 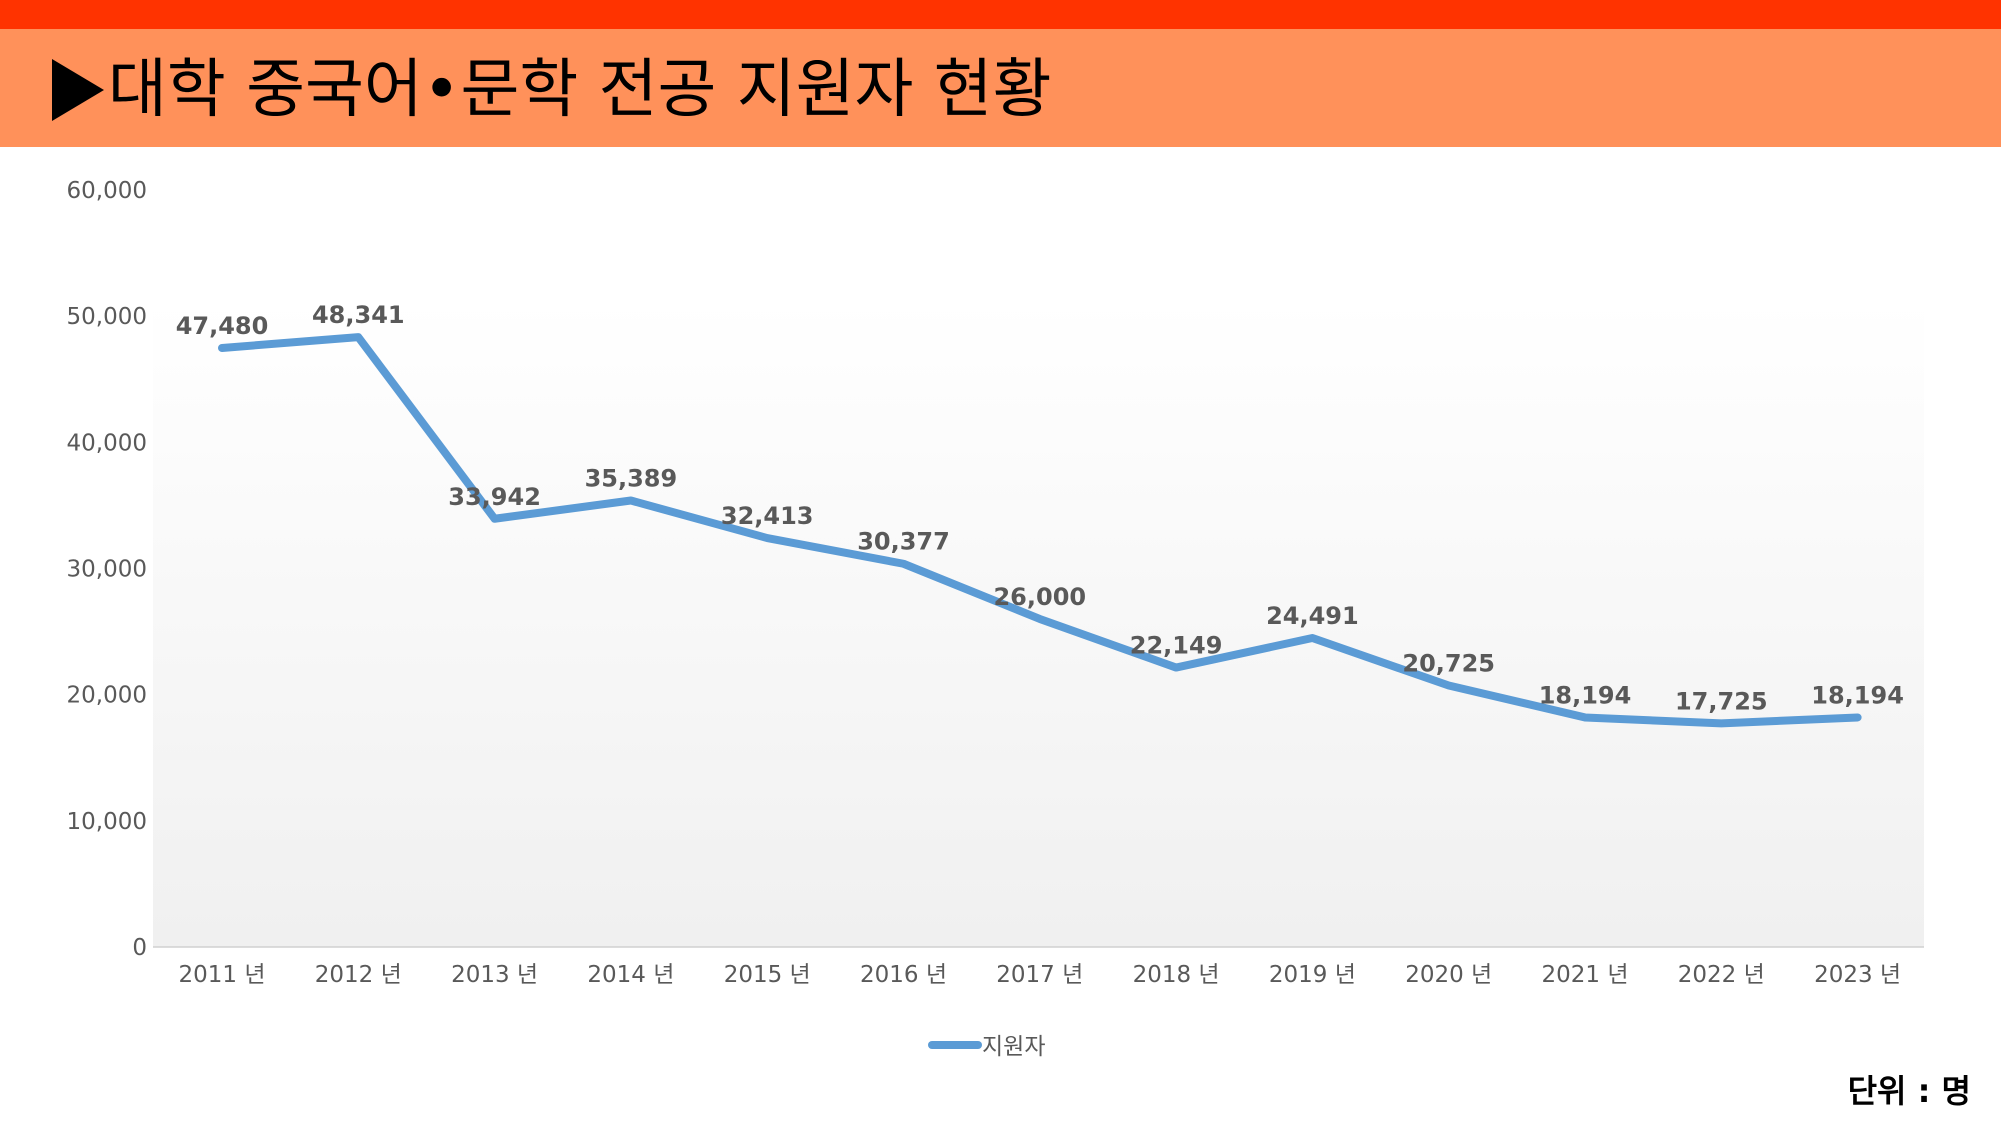 I want to click on top-accent-bar, so click(x=1000, y=14).